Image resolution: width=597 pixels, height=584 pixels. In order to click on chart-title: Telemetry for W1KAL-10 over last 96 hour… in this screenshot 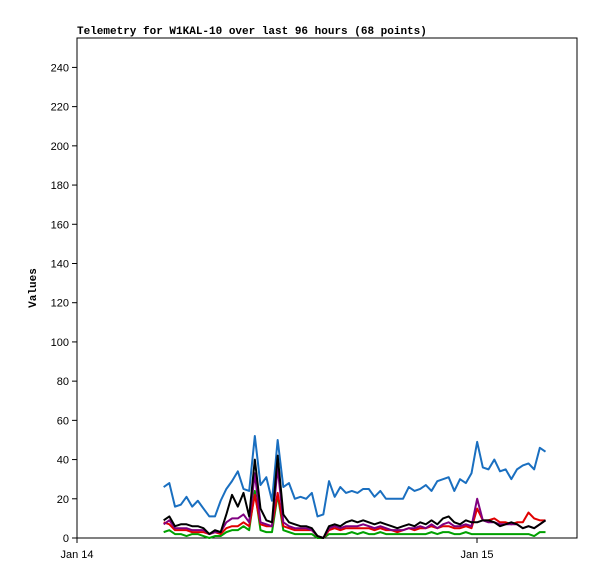, I will do `click(252, 32)`.